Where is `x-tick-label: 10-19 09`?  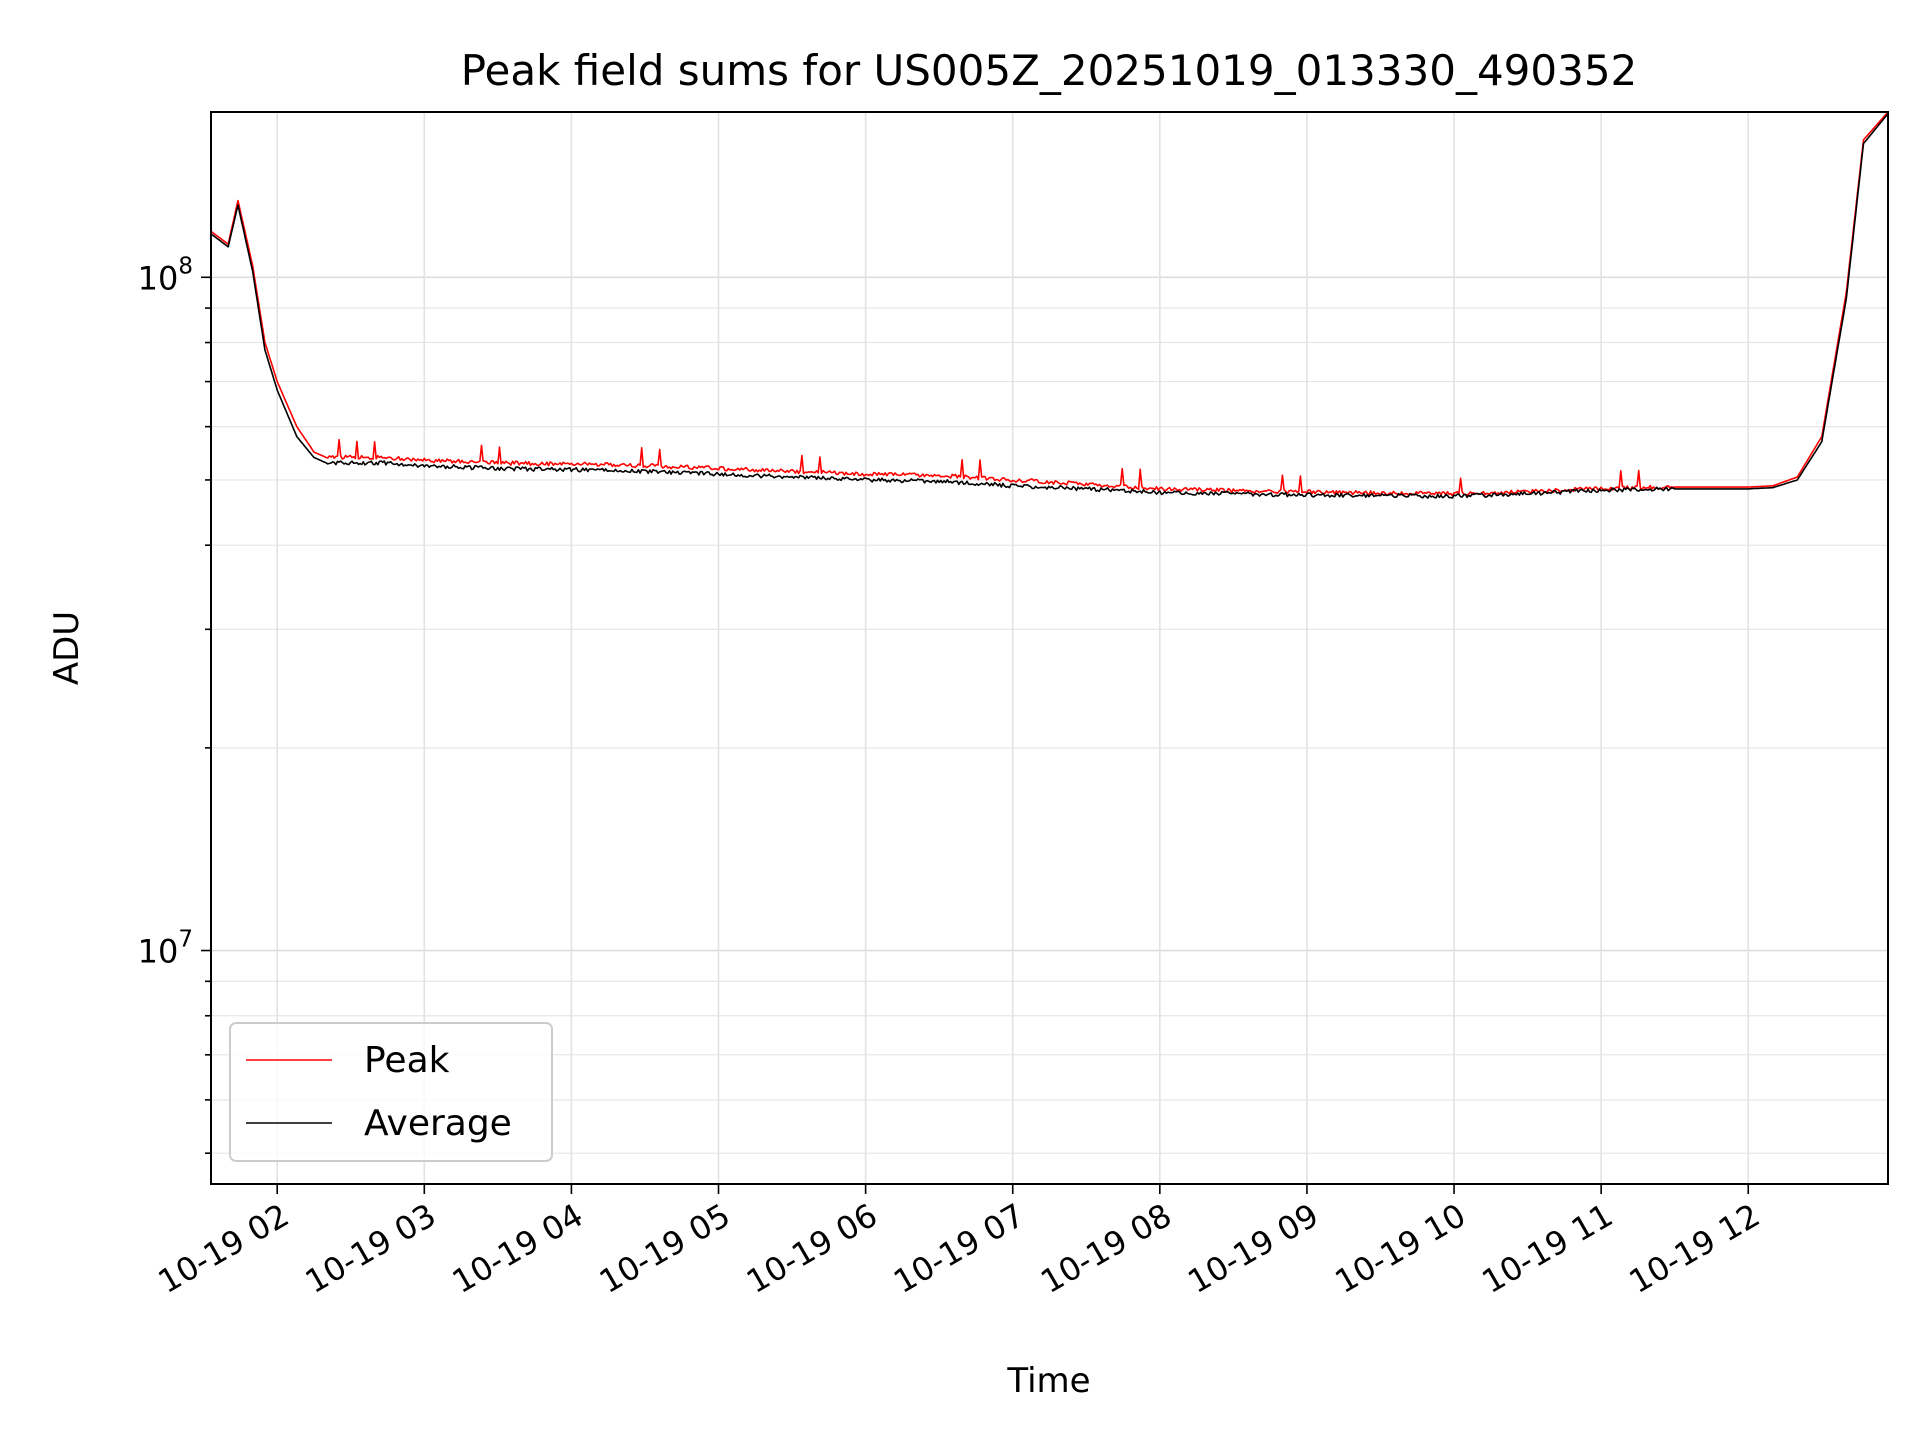
x-tick-label: 10-19 09 is located at coordinates (1253, 1248).